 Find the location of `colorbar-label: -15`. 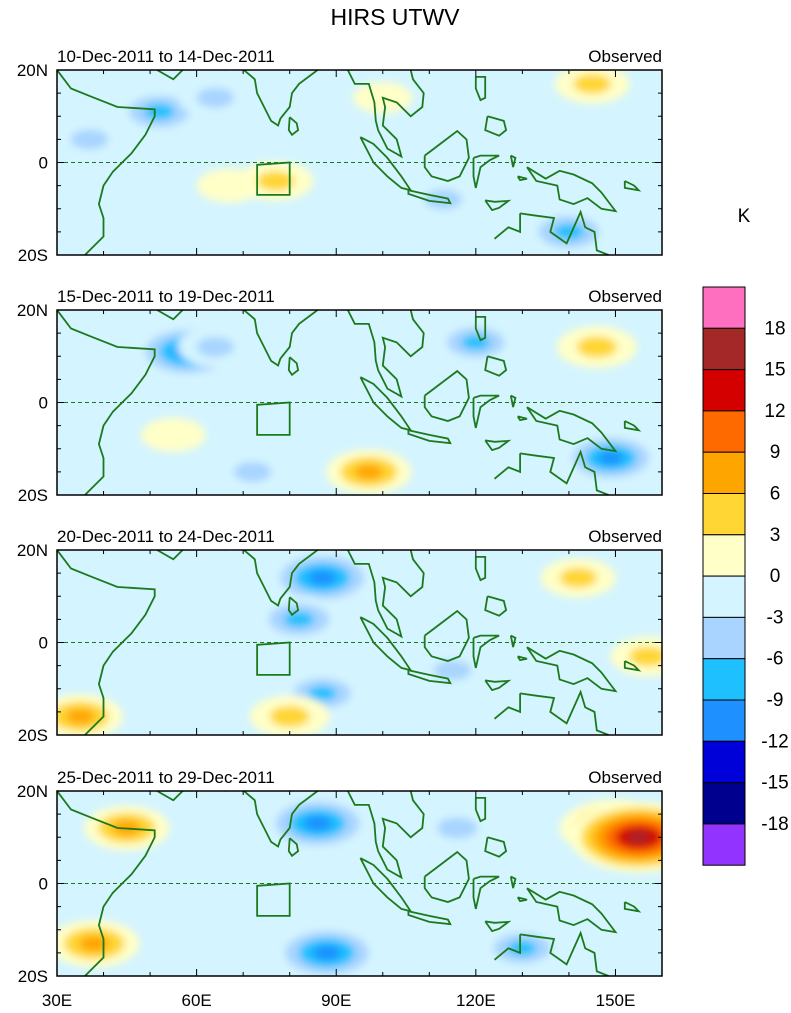

colorbar-label: -15 is located at coordinates (774, 783).